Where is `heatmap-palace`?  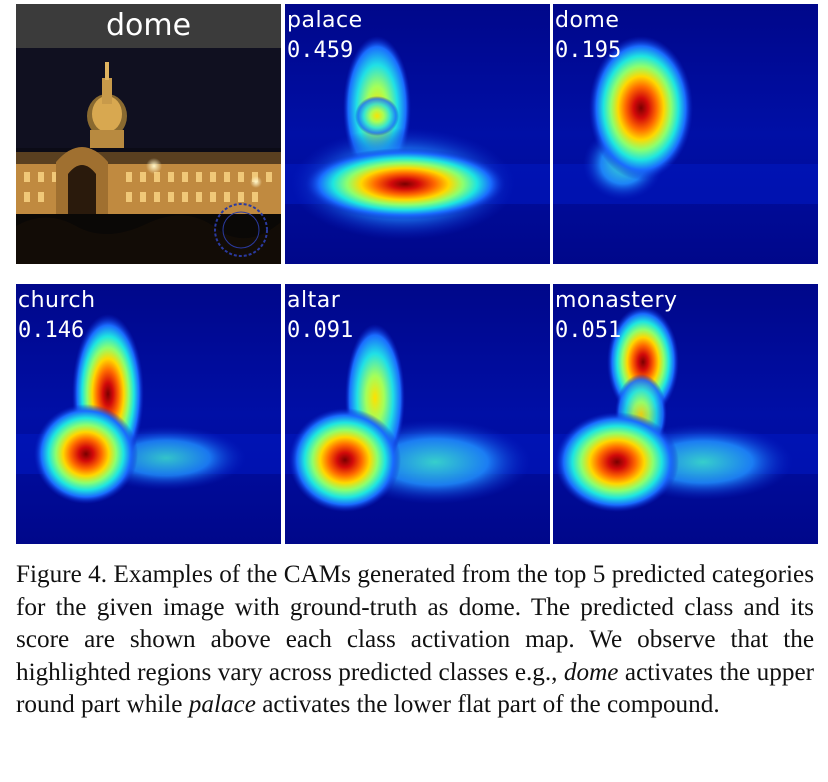 heatmap-palace is located at coordinates (417, 134).